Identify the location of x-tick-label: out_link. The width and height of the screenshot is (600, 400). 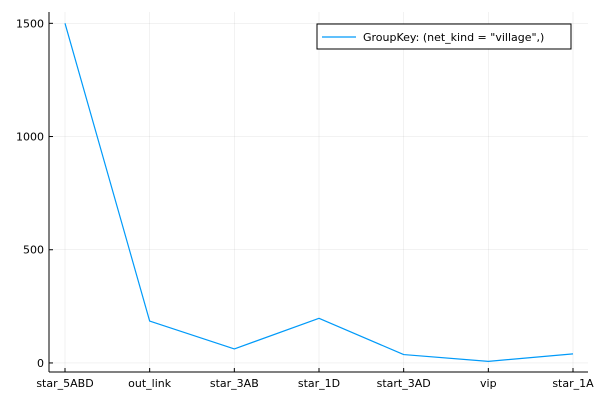
(150, 383).